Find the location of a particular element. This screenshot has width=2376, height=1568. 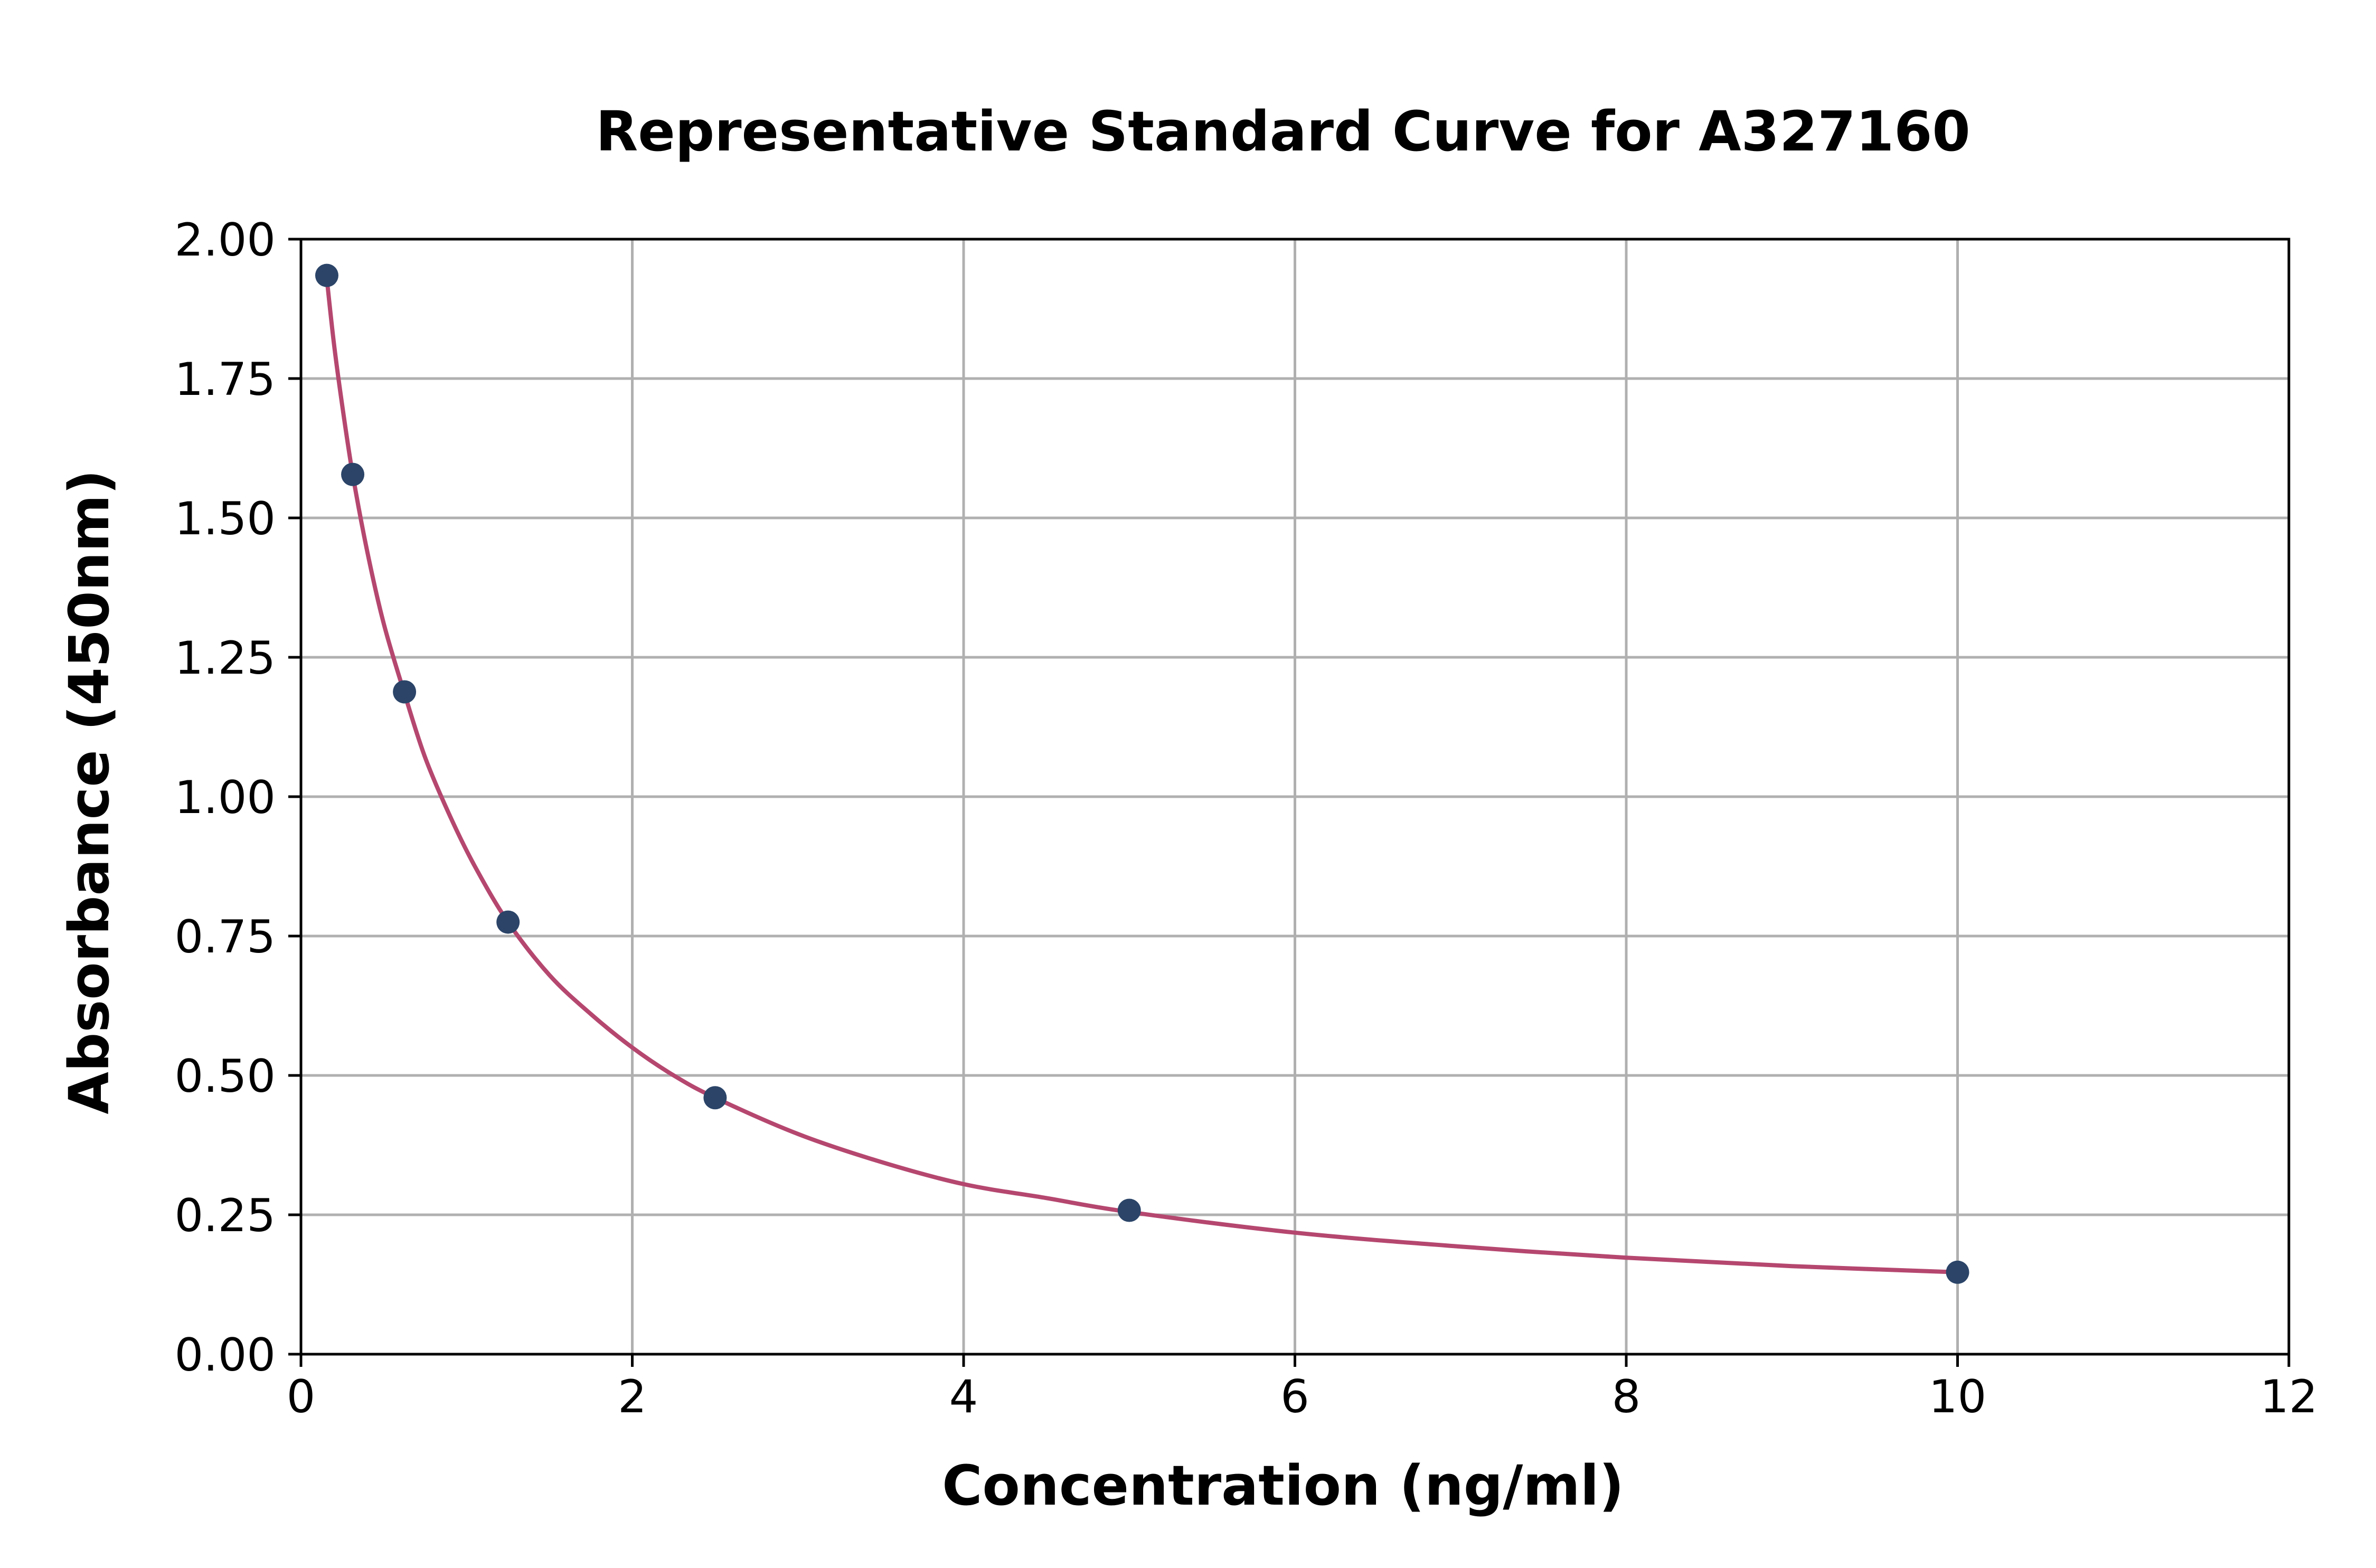

x-tick-label: 10 is located at coordinates (1958, 1397).